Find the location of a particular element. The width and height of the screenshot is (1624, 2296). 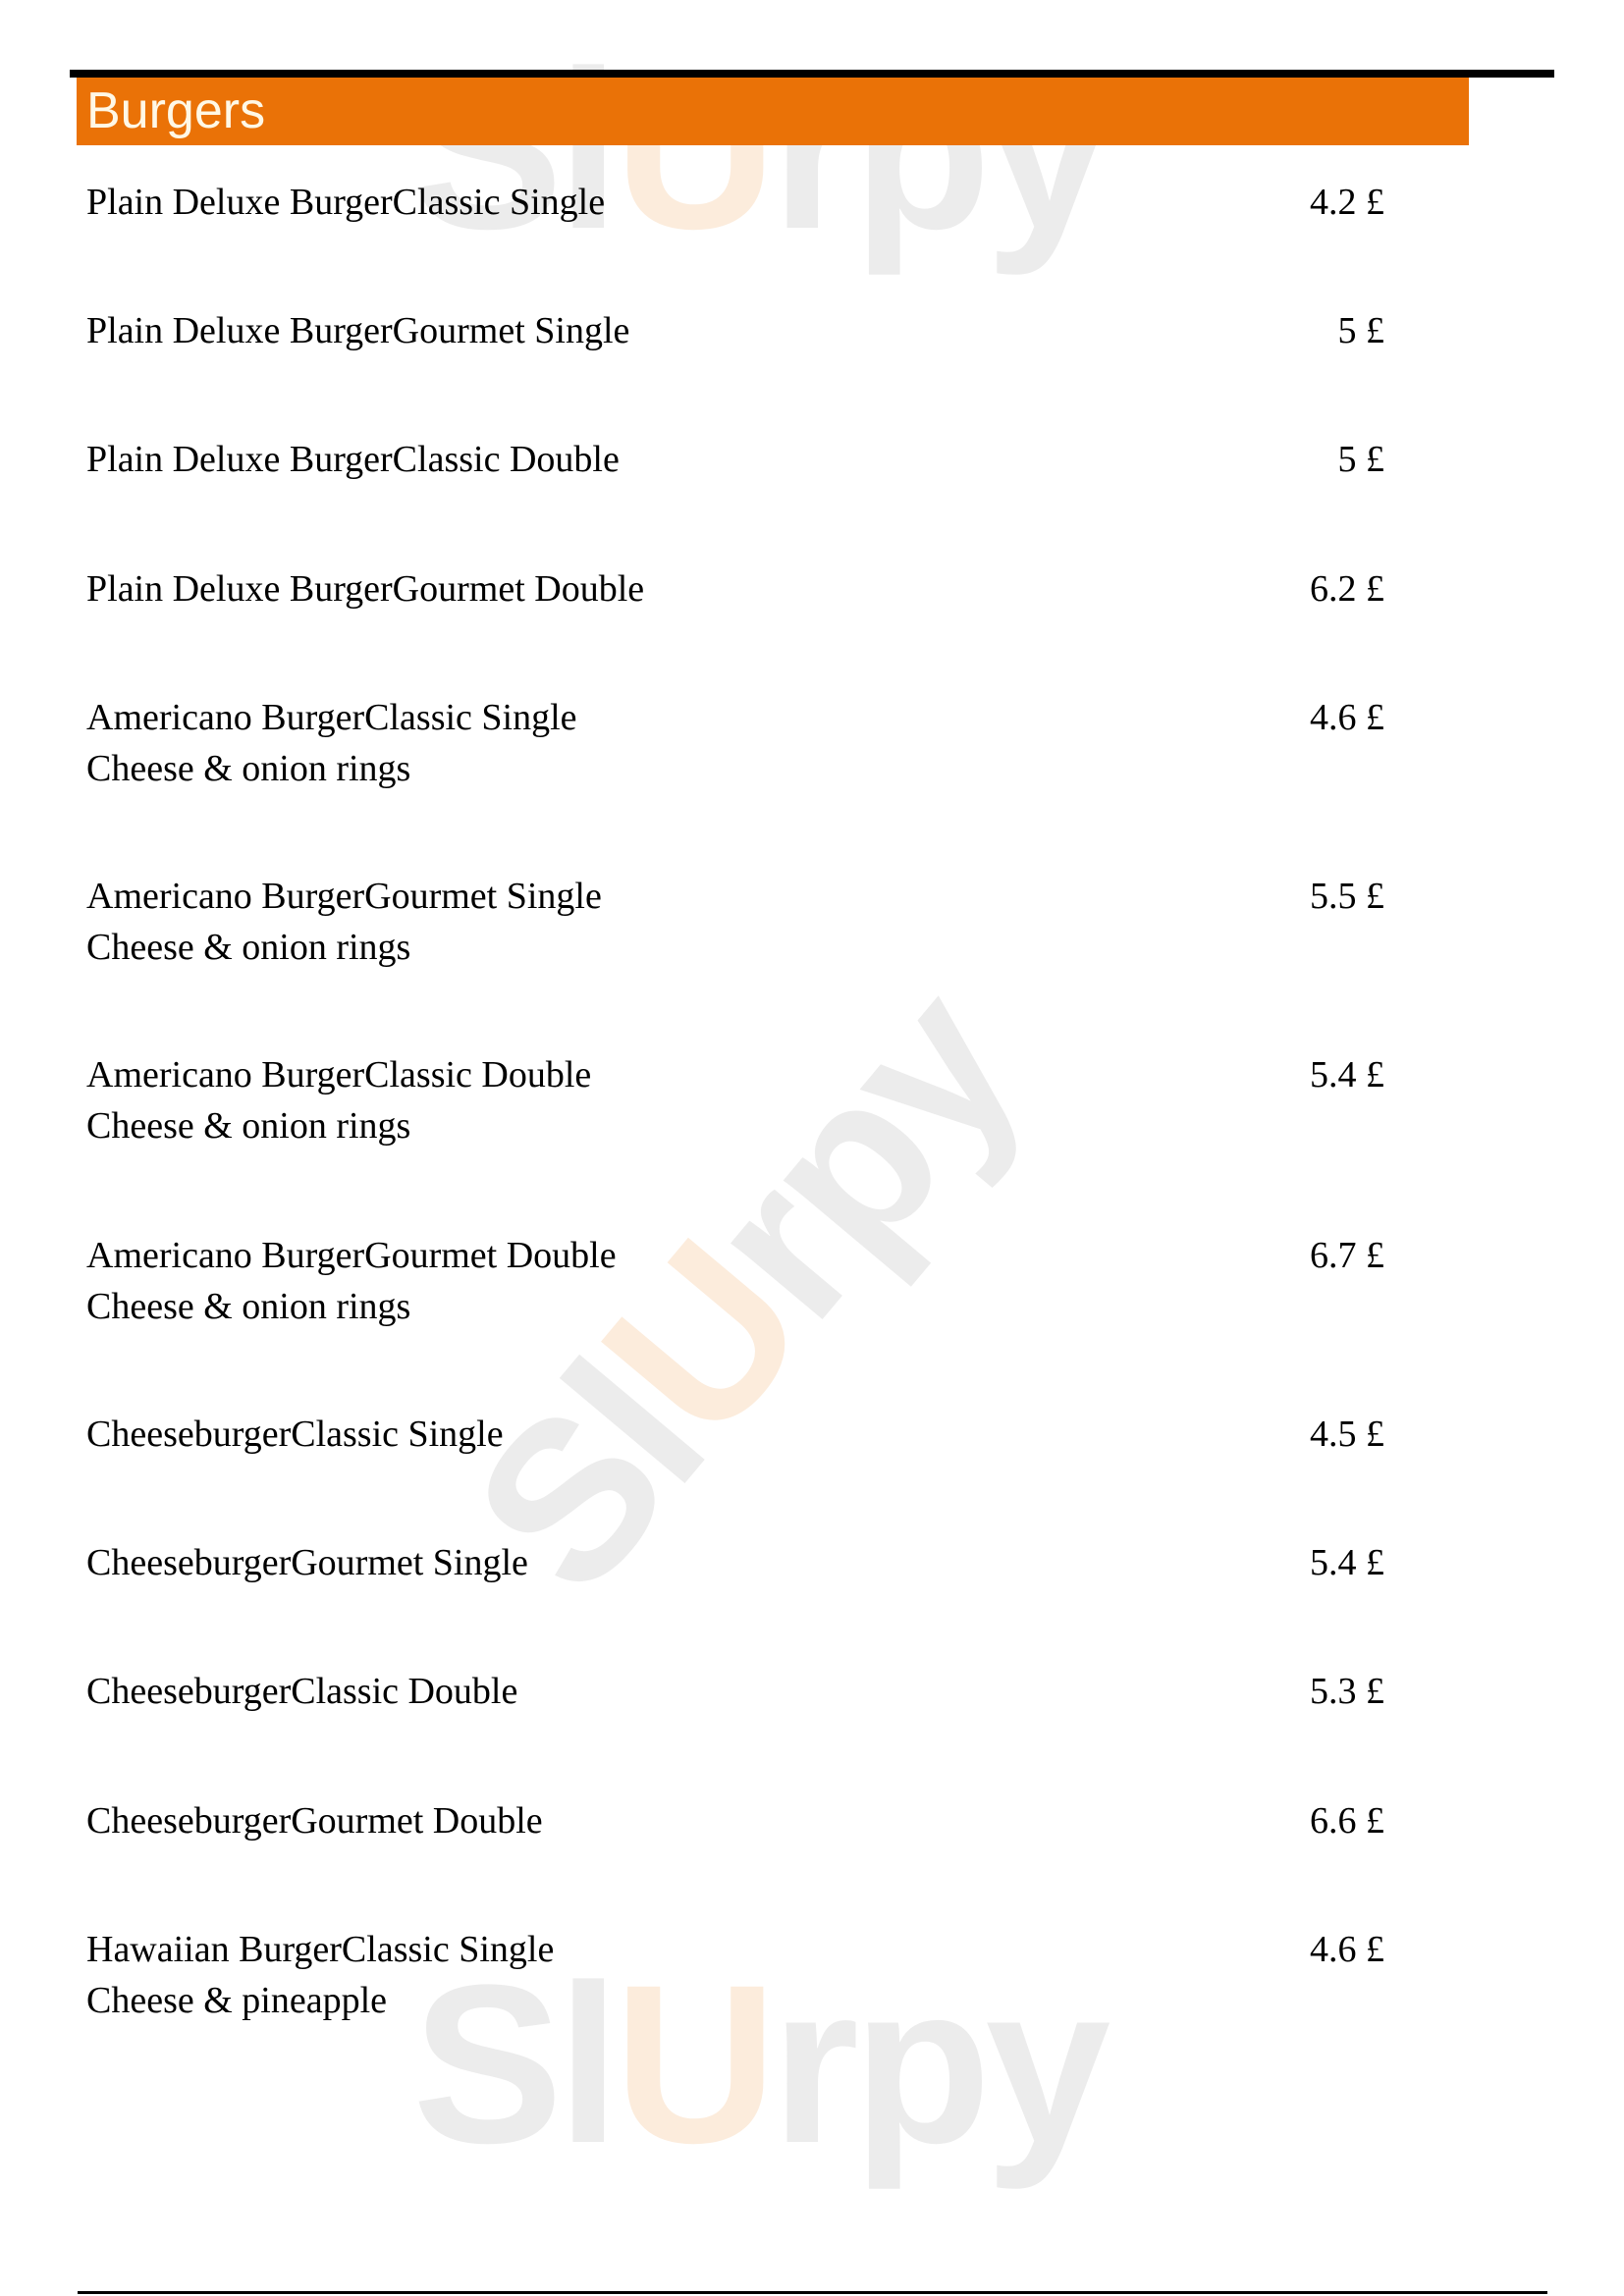

item-name: CheeseburgerGourmet Double is located at coordinates (314, 1821).